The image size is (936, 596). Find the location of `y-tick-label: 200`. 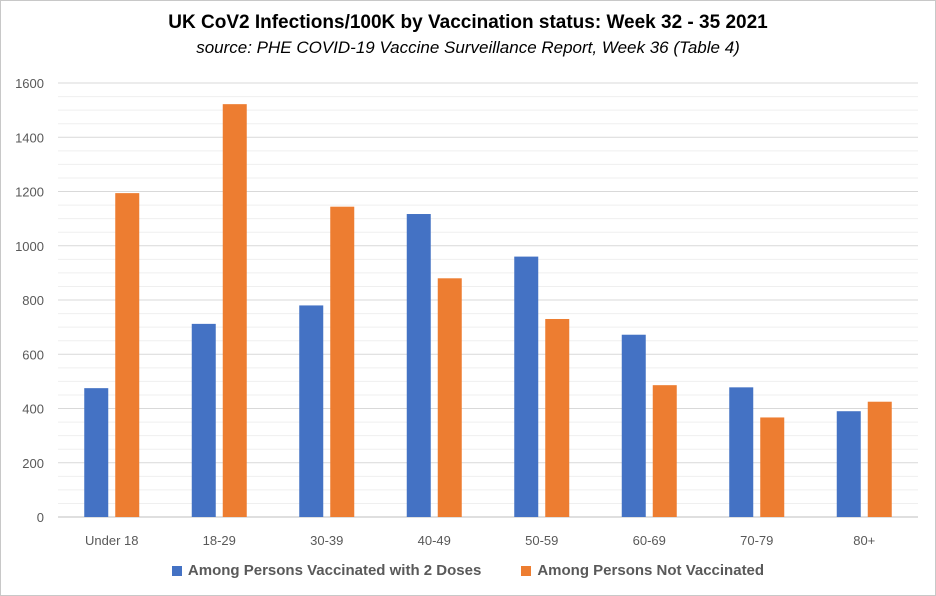

y-tick-label: 200 is located at coordinates (33, 463).